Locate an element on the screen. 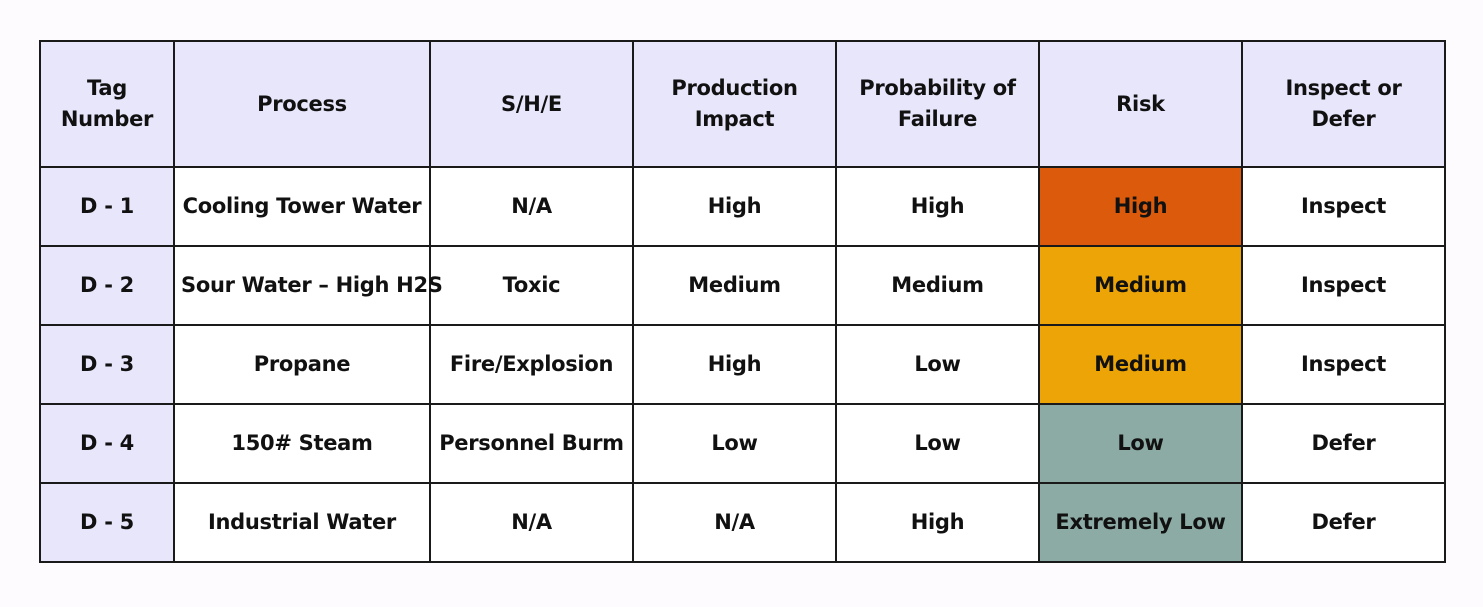 The image size is (1483, 607). header-production-impact: Production Impact is located at coordinates (734, 104).